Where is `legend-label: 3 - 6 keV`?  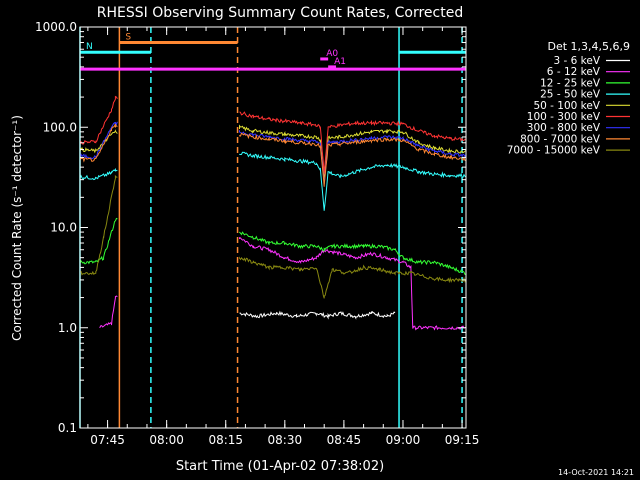 legend-label: 3 - 6 keV is located at coordinates (576, 61).